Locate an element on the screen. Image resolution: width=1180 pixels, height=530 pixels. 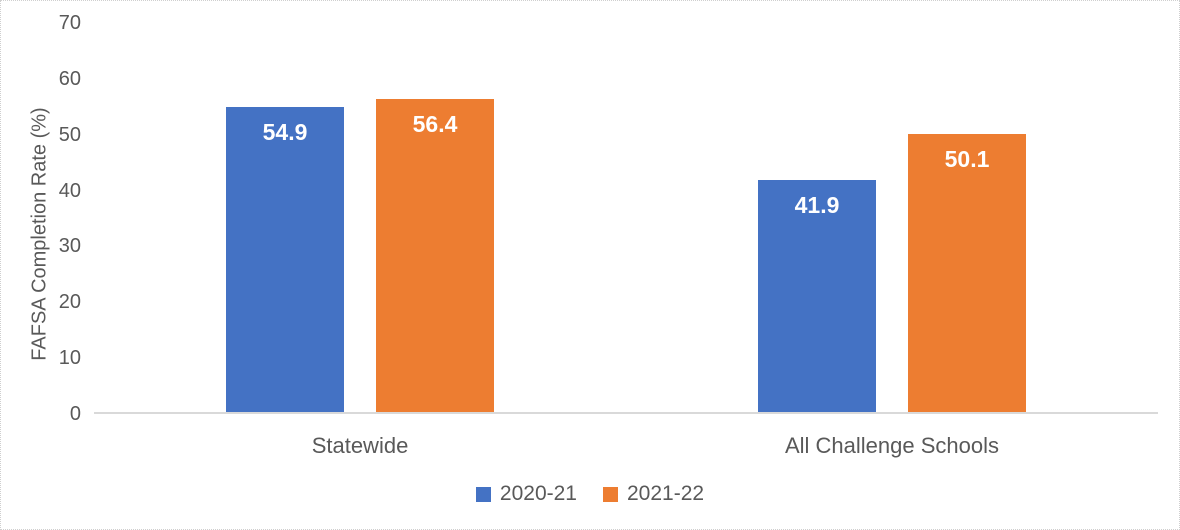
legend-label: 2020-21 is located at coordinates (538, 493).